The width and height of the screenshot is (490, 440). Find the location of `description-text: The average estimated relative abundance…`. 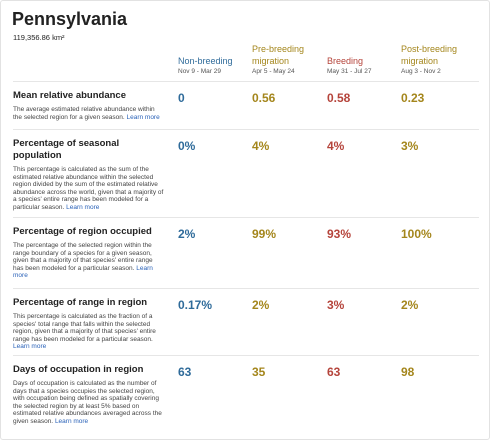

description-text: The average estimated relative abundance… is located at coordinates (84, 113).